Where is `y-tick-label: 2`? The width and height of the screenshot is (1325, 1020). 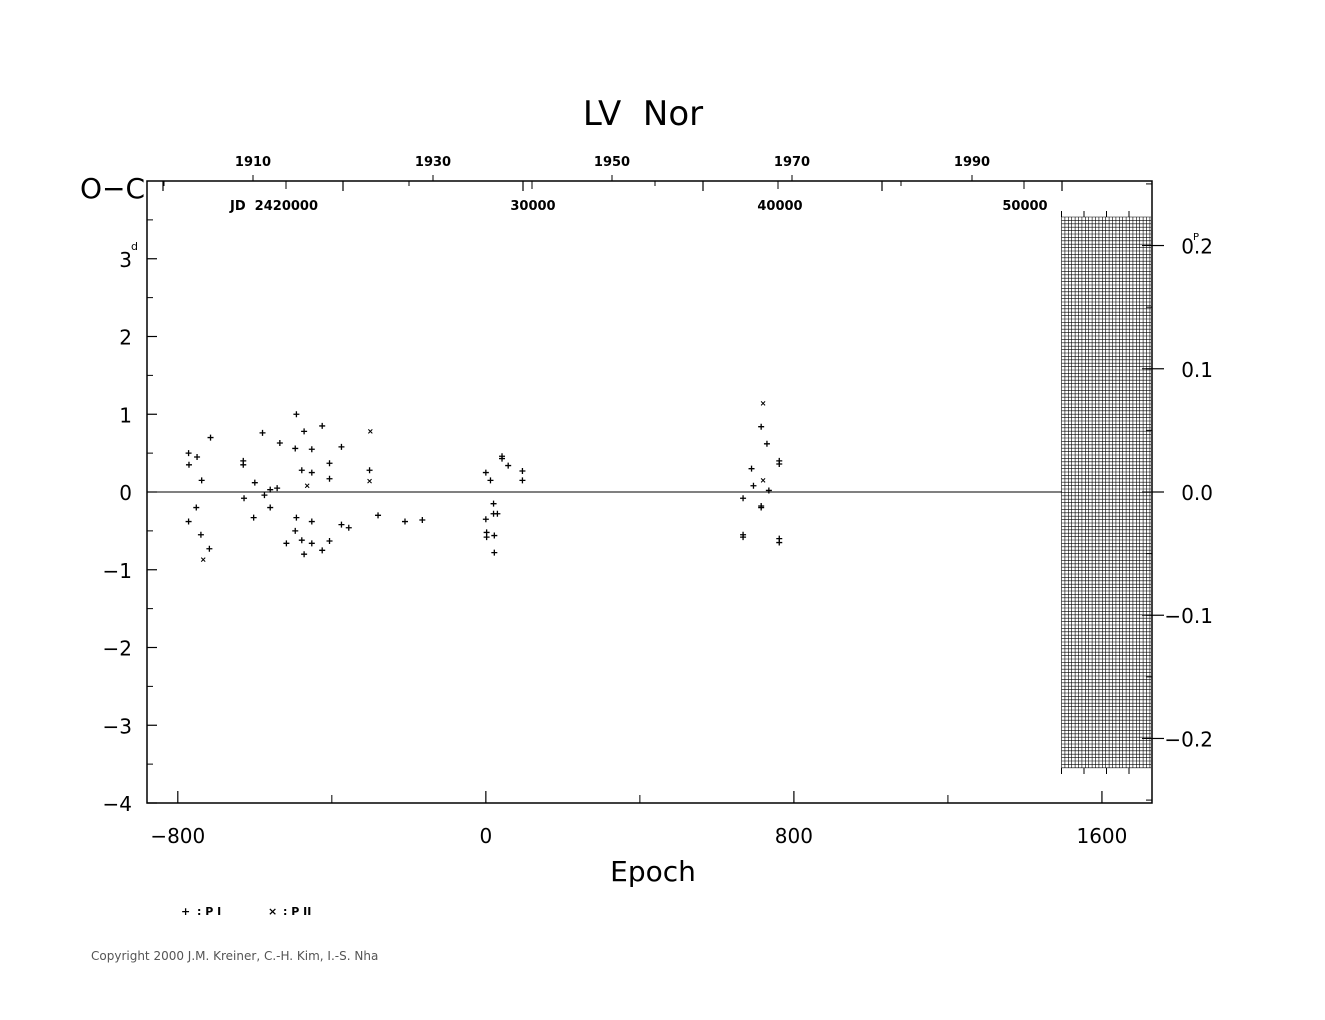 y-tick-label: 2 is located at coordinates (125, 338).